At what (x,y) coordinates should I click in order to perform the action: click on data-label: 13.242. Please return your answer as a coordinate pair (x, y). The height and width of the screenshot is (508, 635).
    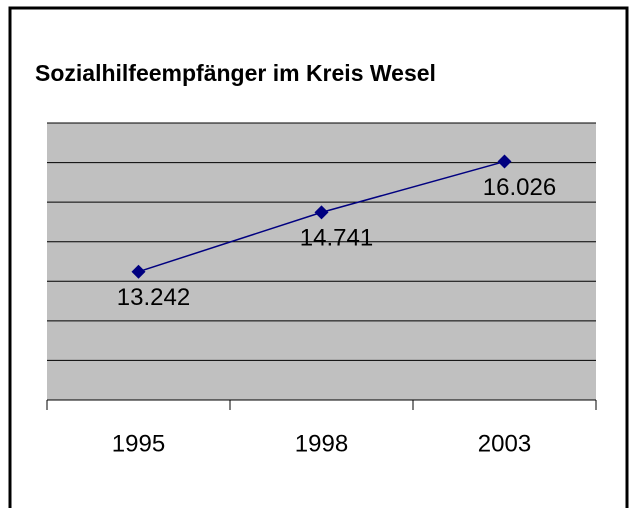
    Looking at the image, I should click on (153, 297).